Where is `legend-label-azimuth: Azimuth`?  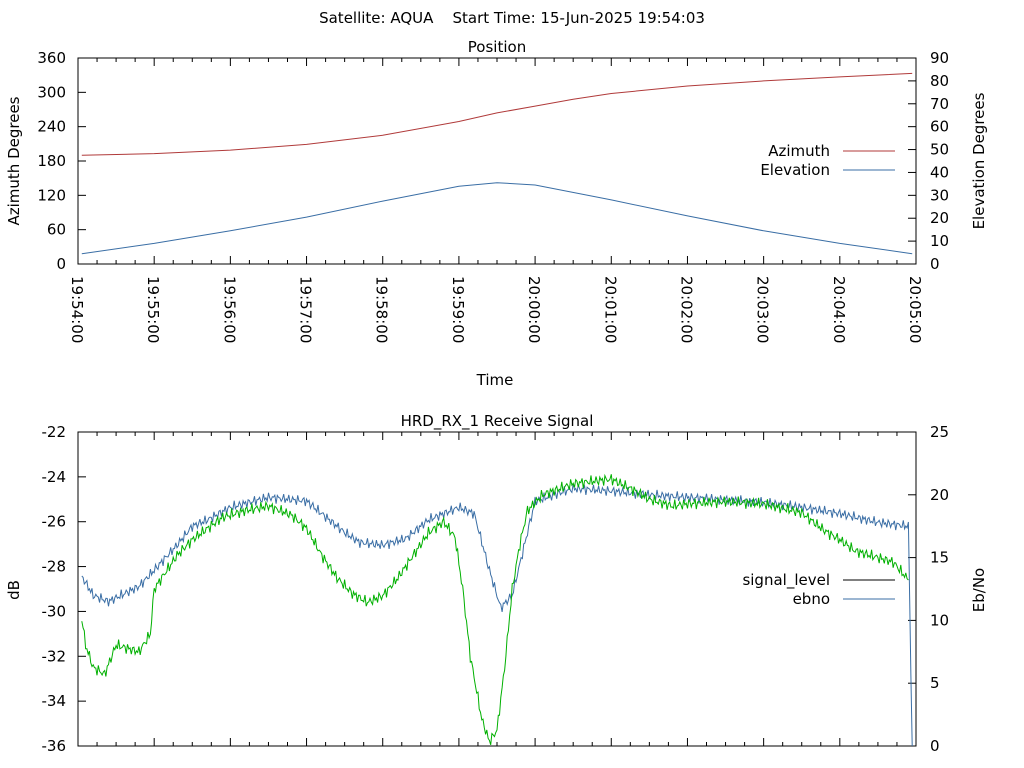 legend-label-azimuth: Azimuth is located at coordinates (799, 151).